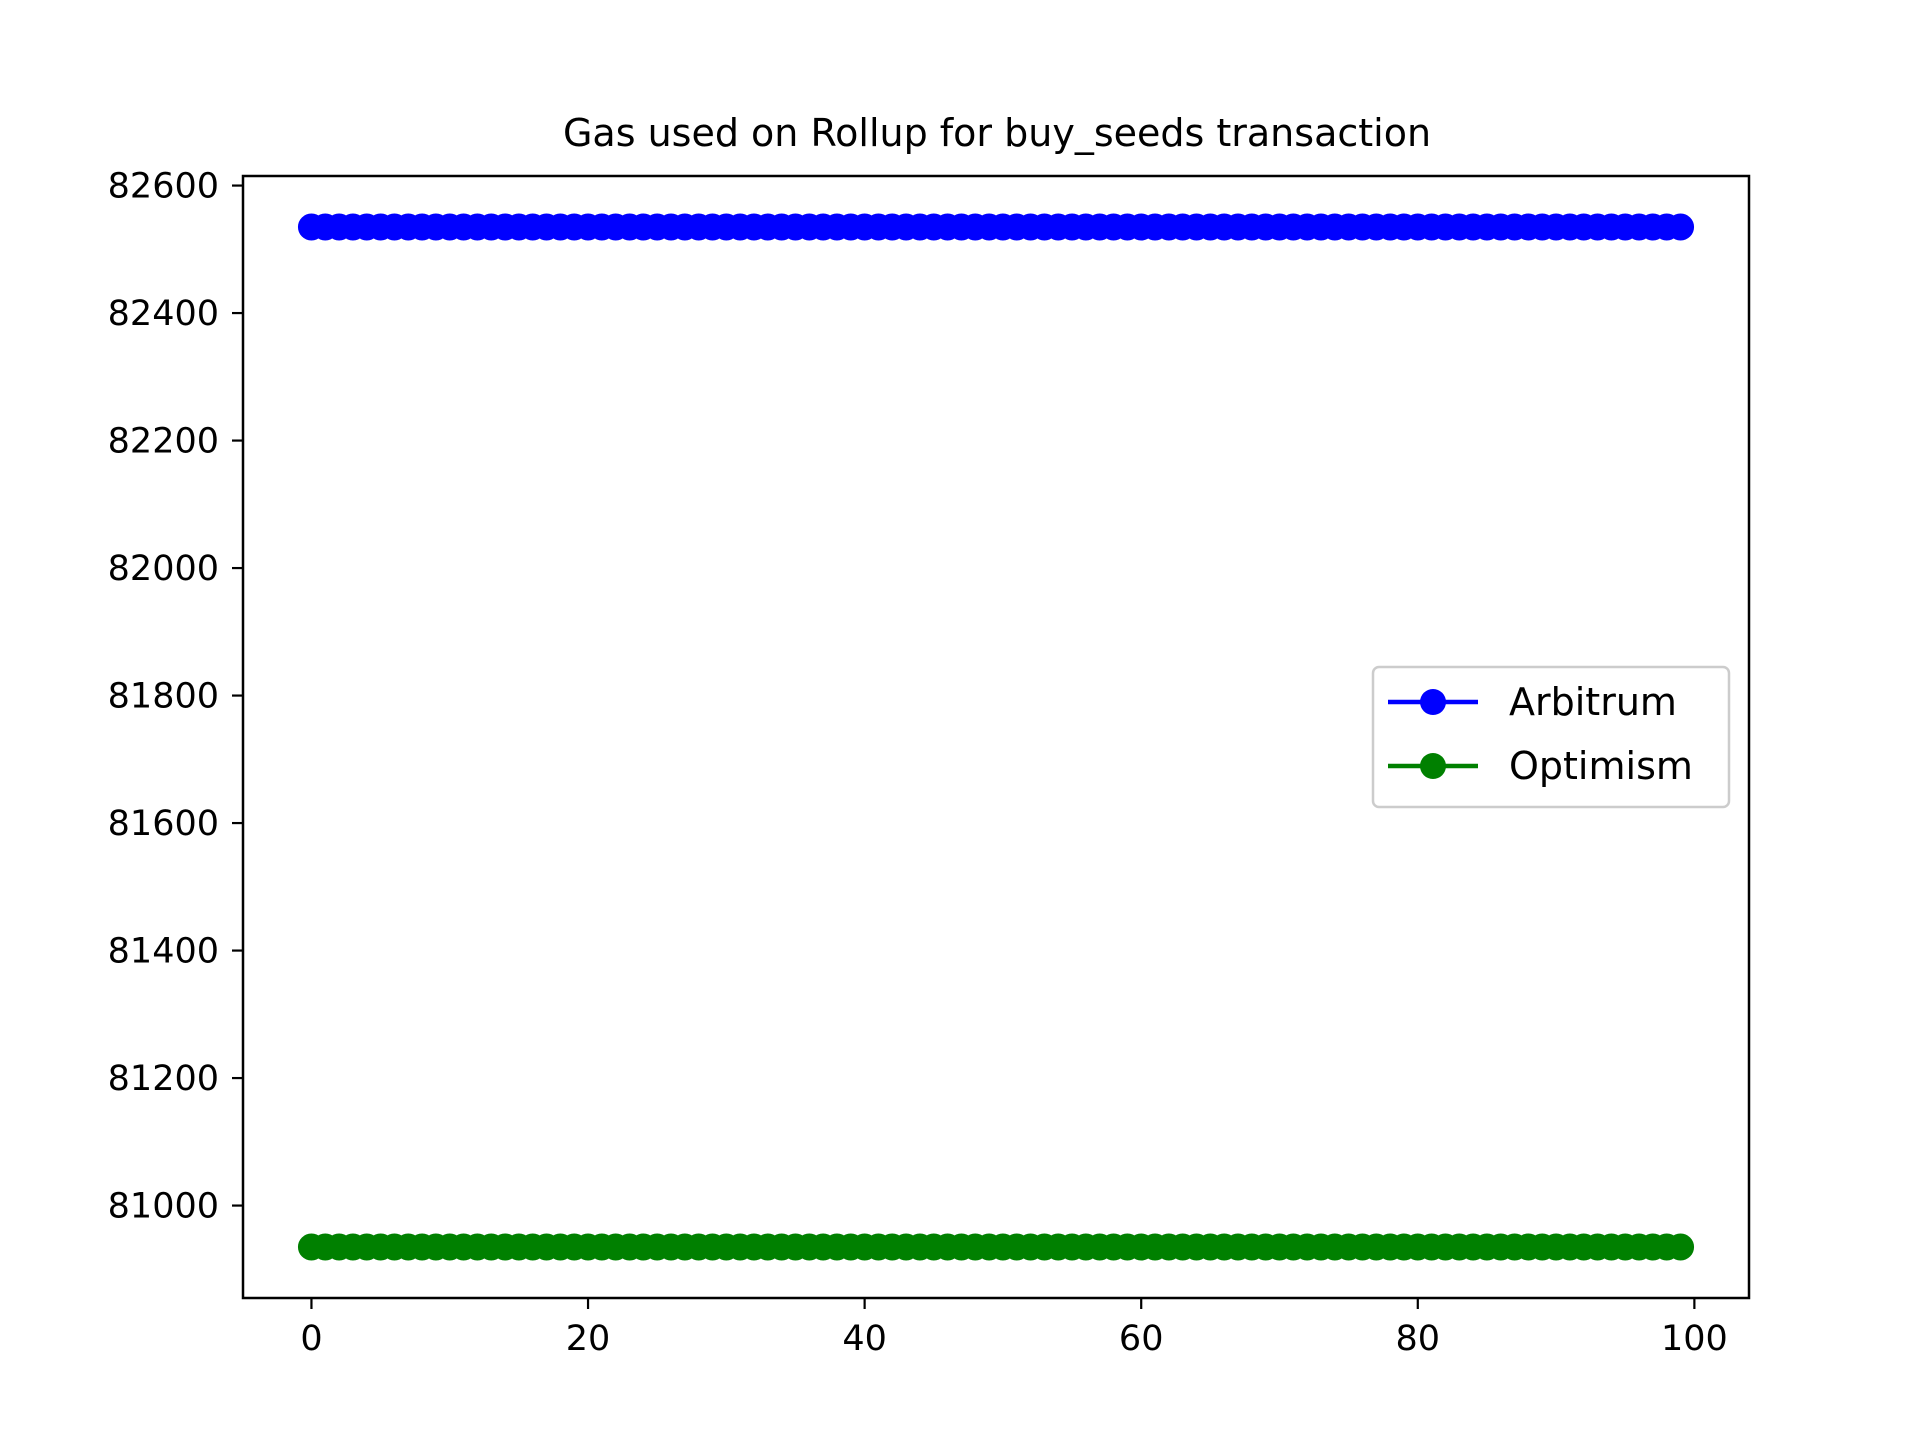 This screenshot has width=1920, height=1444. Describe the element at coordinates (163, 1207) in the screenshot. I see `y-tick-label: 81000` at that location.